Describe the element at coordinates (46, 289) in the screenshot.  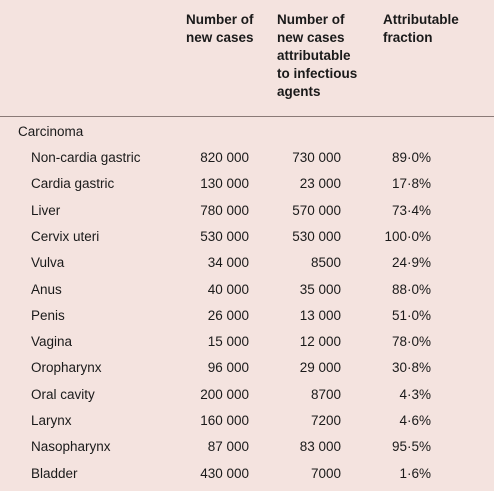
I see `row-site: Anus` at that location.